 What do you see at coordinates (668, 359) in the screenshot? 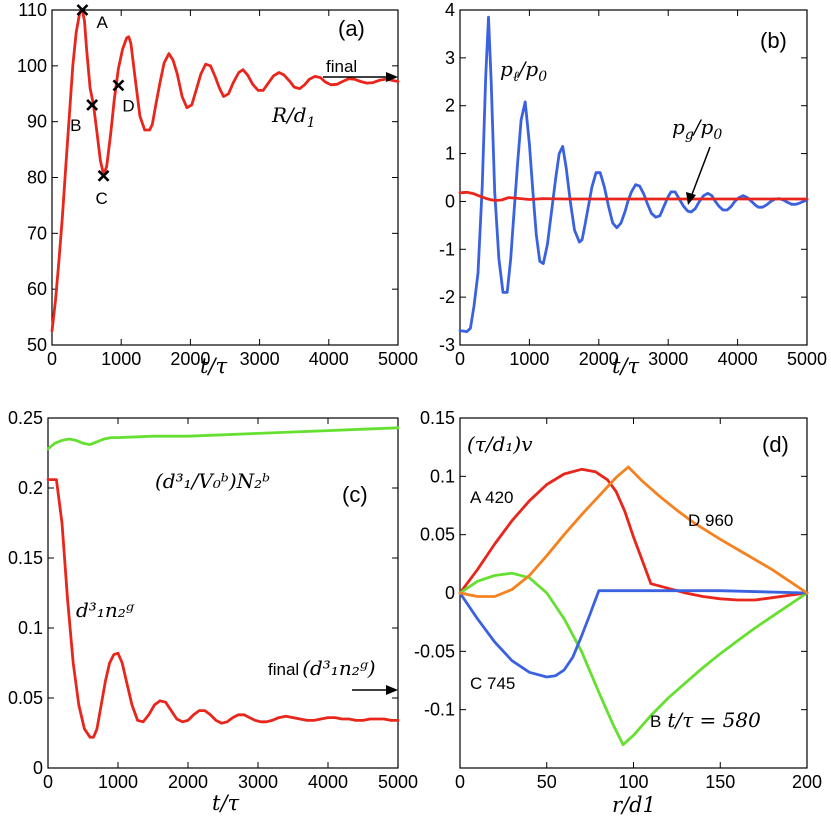
I see `panel-b-xtick-label: 3000` at bounding box center [668, 359].